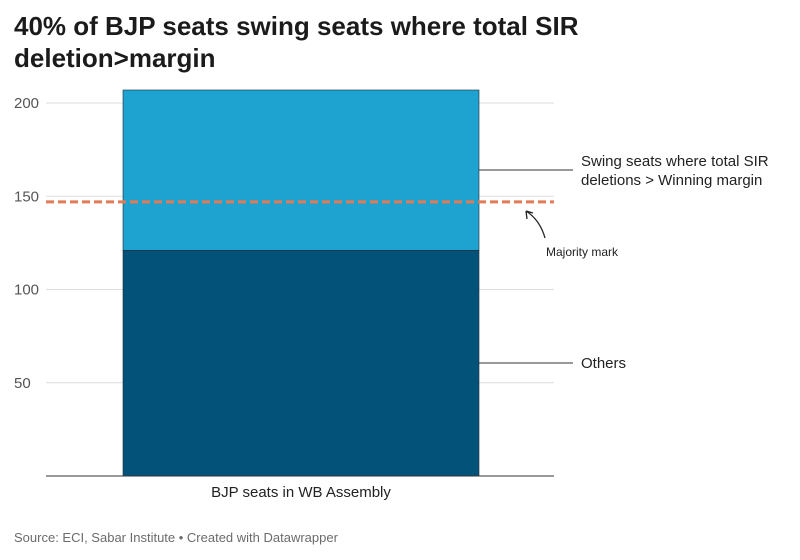 The height and width of the screenshot is (560, 800). I want to click on majority-mark-label: Majority mark, so click(582, 252).